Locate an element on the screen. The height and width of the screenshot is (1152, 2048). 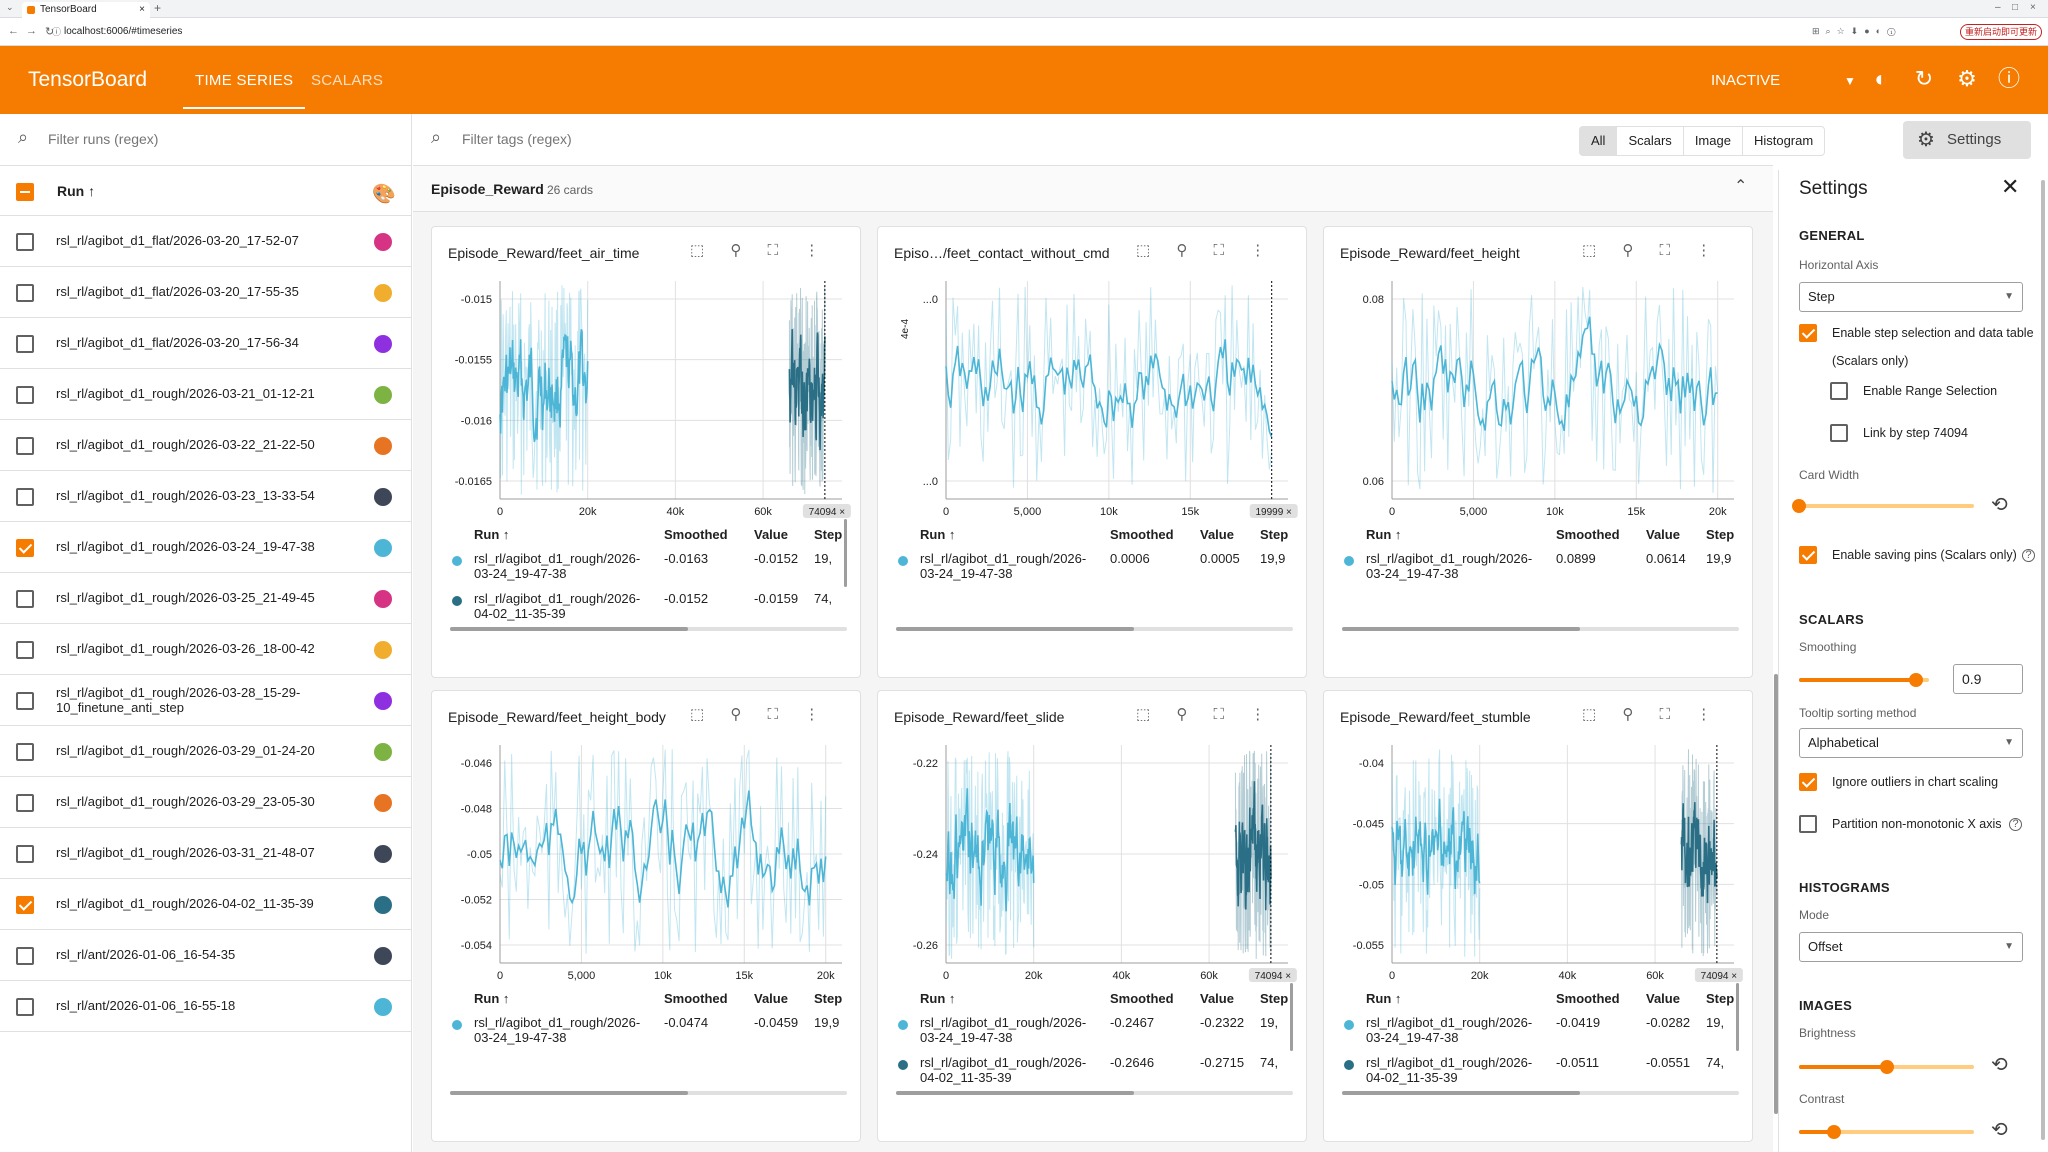
line-chart: 0 5,000 10k 15k ...0 ...0 4e-4 19999 × is located at coordinates (1092, 394).